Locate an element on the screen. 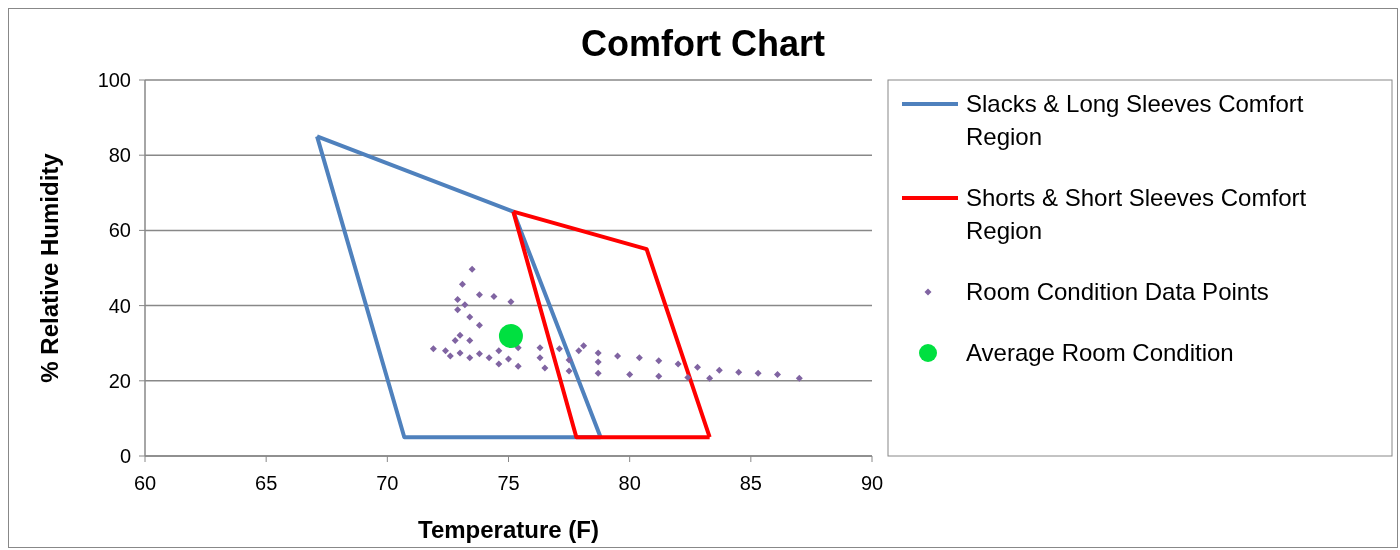  y-tick-label: 80 is located at coordinates (119, 155).